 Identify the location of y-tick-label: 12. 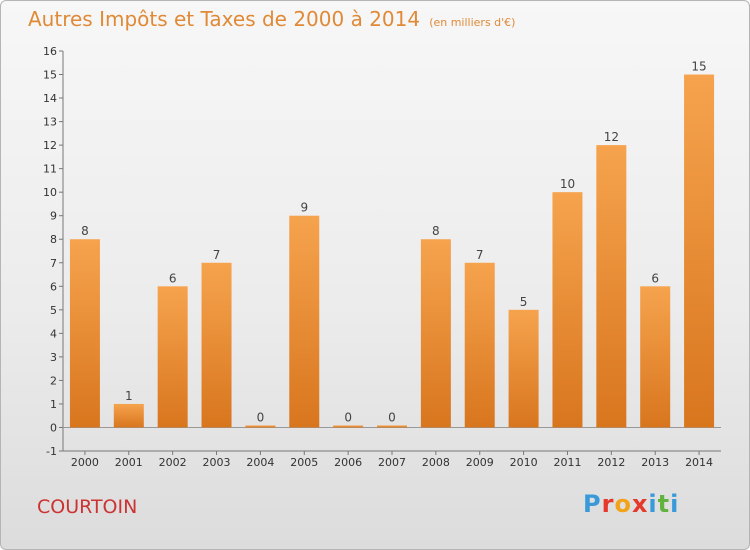
(50, 145).